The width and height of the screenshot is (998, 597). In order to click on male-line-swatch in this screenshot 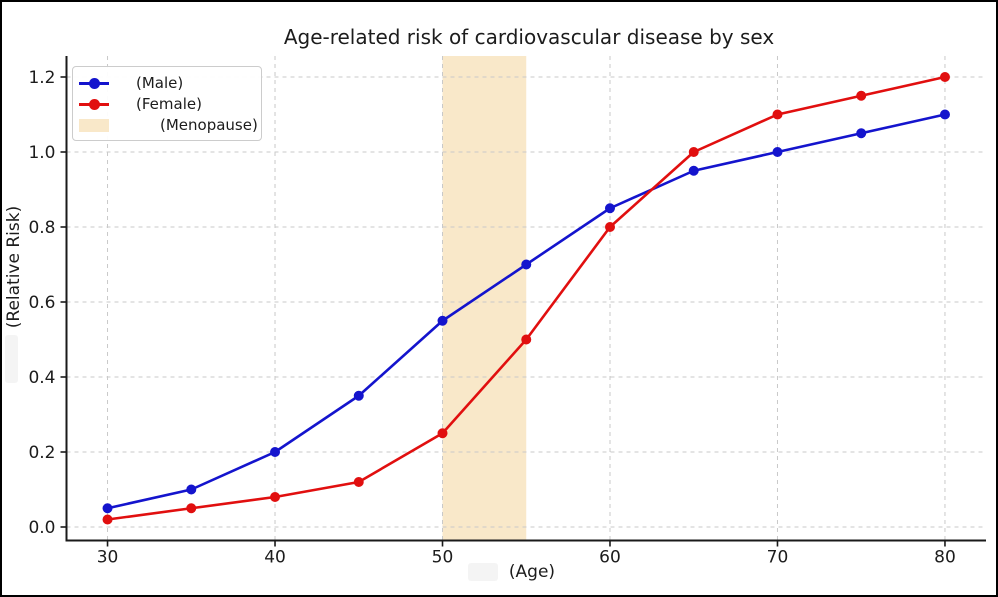, I will do `click(94, 83)`.